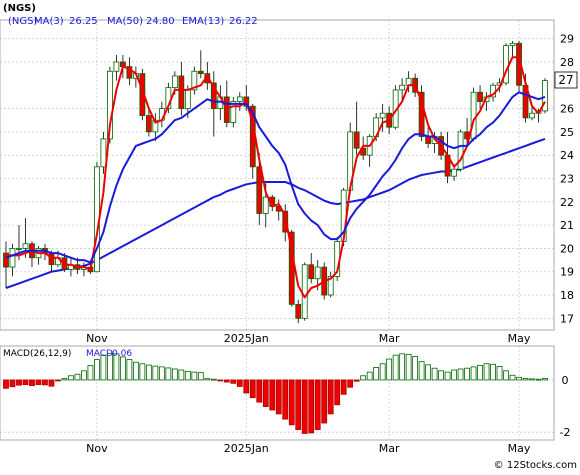 This screenshot has width=580, height=475. Describe the element at coordinates (122, 354) in the screenshot. I see `macd-value: 0.06` at that location.